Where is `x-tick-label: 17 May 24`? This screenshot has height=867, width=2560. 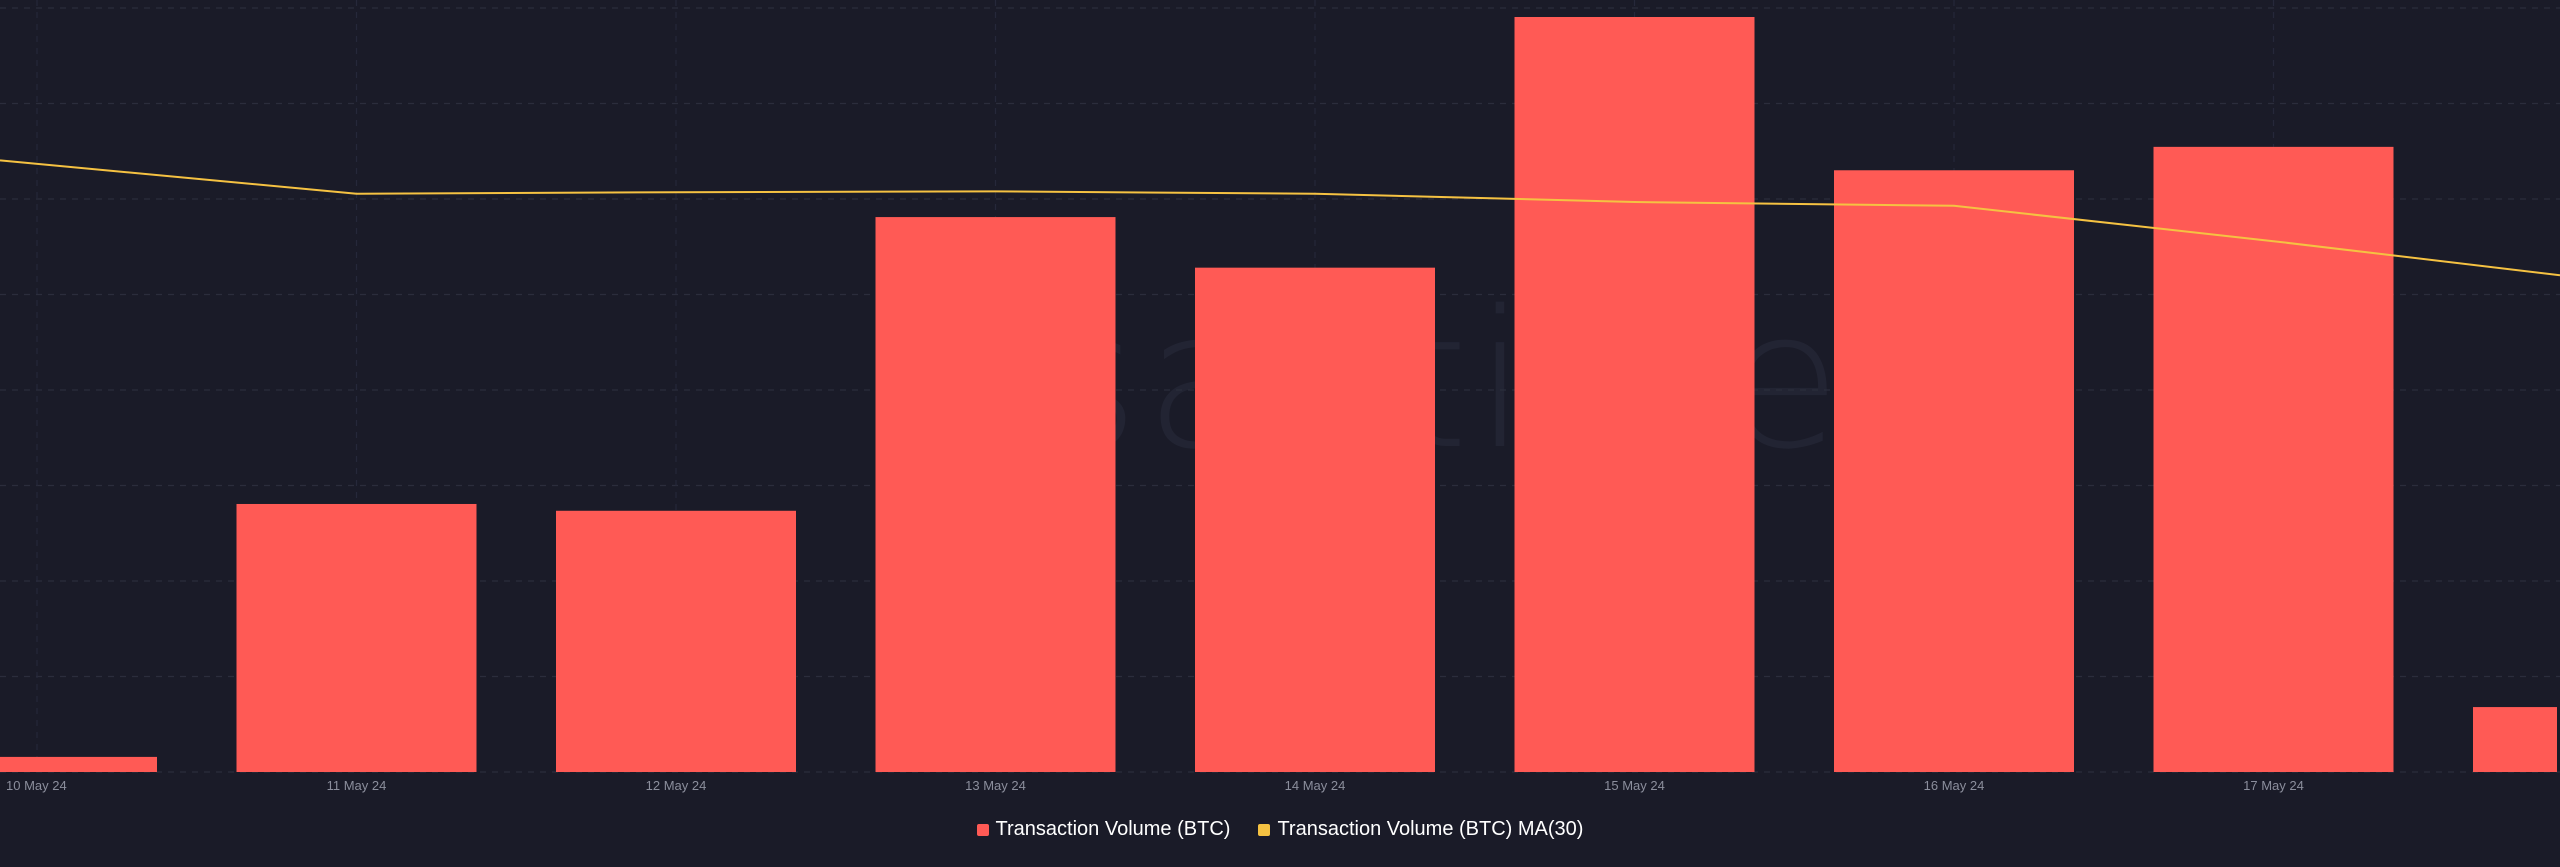
x-tick-label: 17 May 24 is located at coordinates (2273, 785).